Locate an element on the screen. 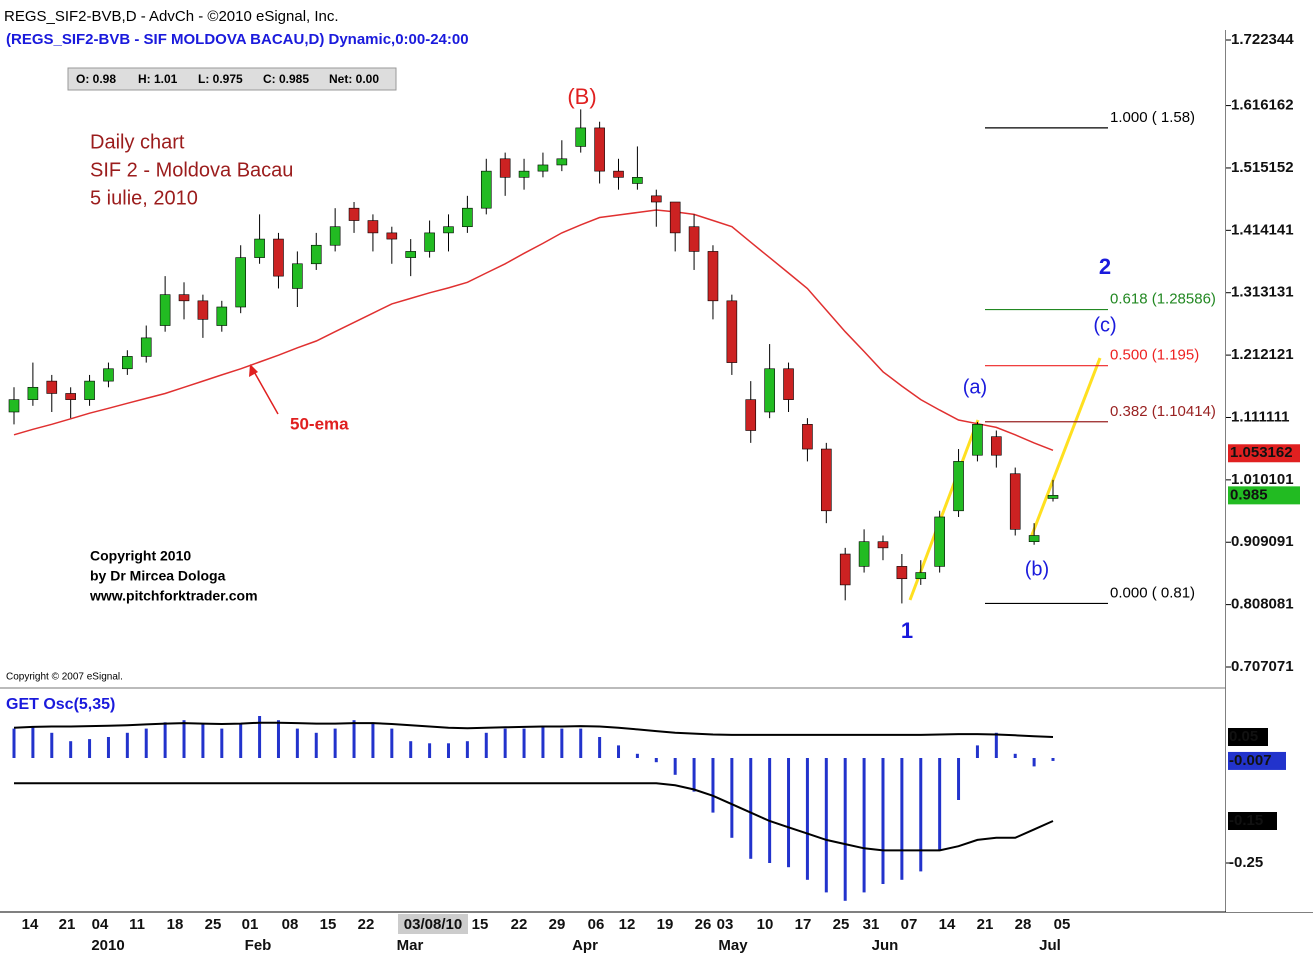 The height and width of the screenshot is (956, 1313). y-tick-label: 1.414141 is located at coordinates (1262, 229).